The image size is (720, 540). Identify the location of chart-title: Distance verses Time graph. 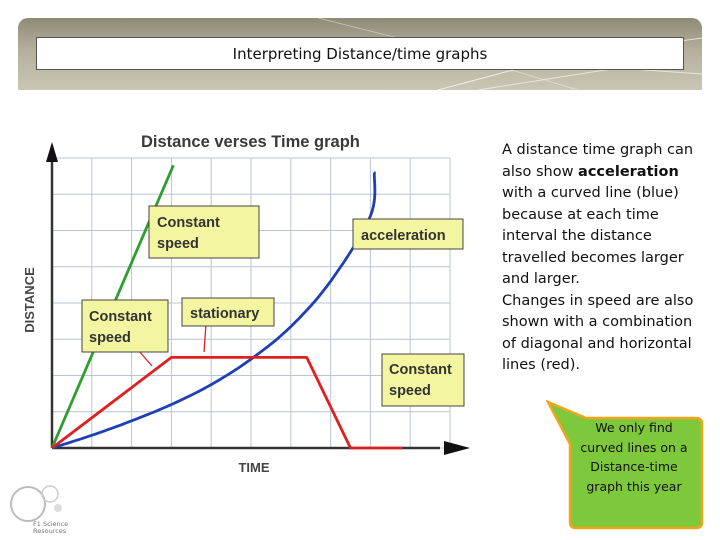
(250, 142).